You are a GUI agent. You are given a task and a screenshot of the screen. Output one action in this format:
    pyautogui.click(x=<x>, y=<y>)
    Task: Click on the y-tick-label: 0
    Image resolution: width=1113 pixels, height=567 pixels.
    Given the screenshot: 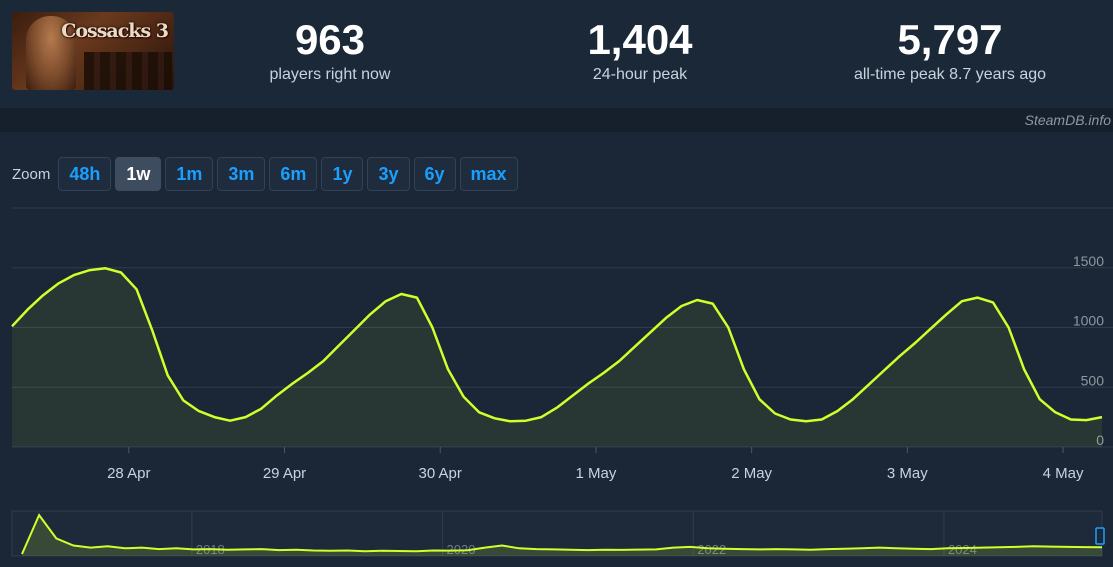 What is the action you would take?
    pyautogui.click(x=1100, y=440)
    